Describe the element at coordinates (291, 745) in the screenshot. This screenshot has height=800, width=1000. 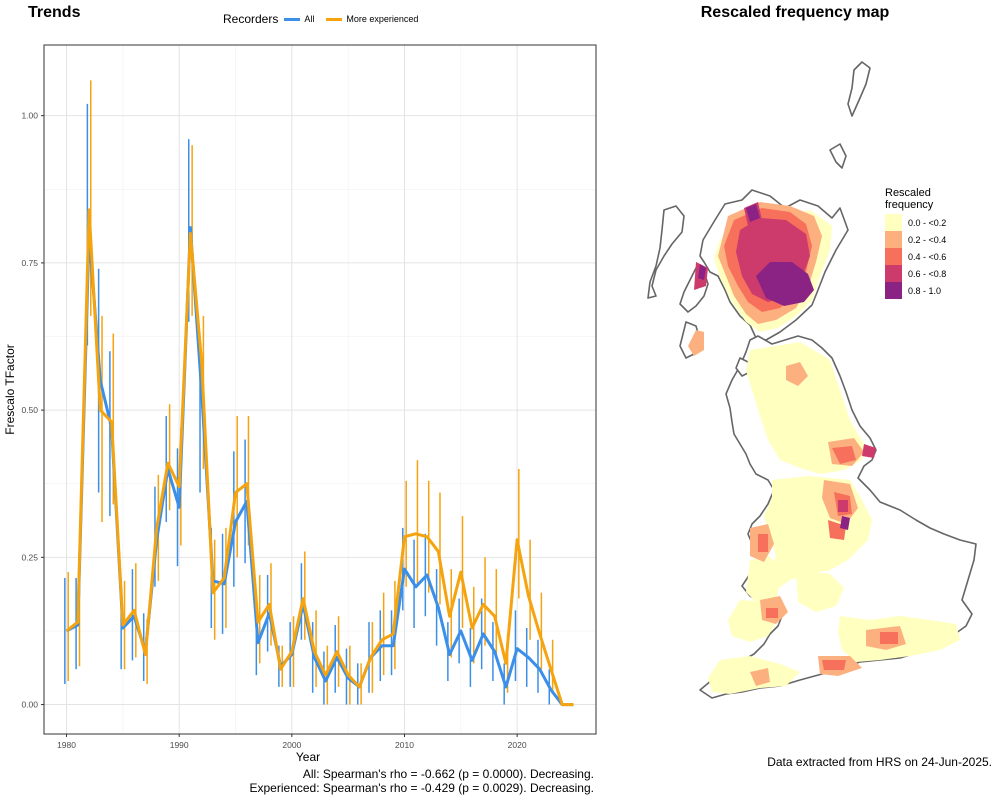
I see `x-tick-label: 2000` at that location.